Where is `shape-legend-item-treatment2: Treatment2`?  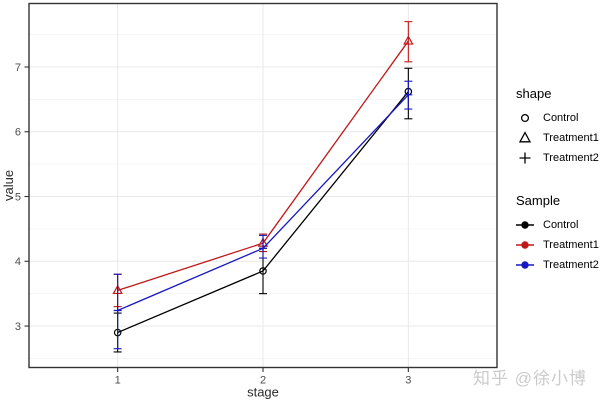 shape-legend-item-treatment2: Treatment2 is located at coordinates (556, 158).